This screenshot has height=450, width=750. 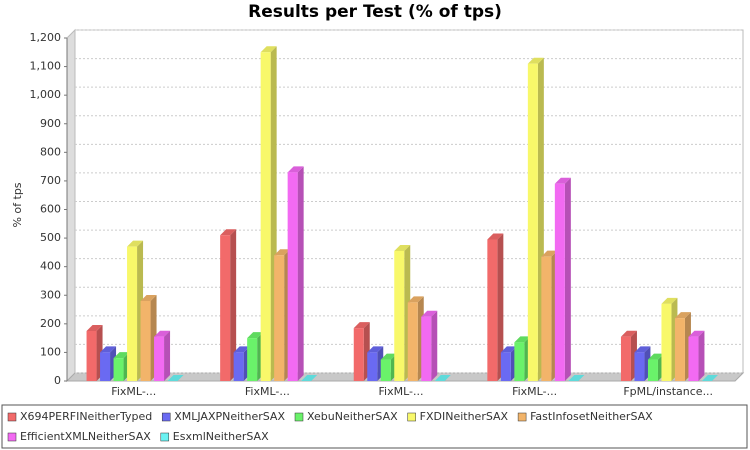 What do you see at coordinates (50, 294) in the screenshot?
I see `y-tick-label: 300` at bounding box center [50, 294].